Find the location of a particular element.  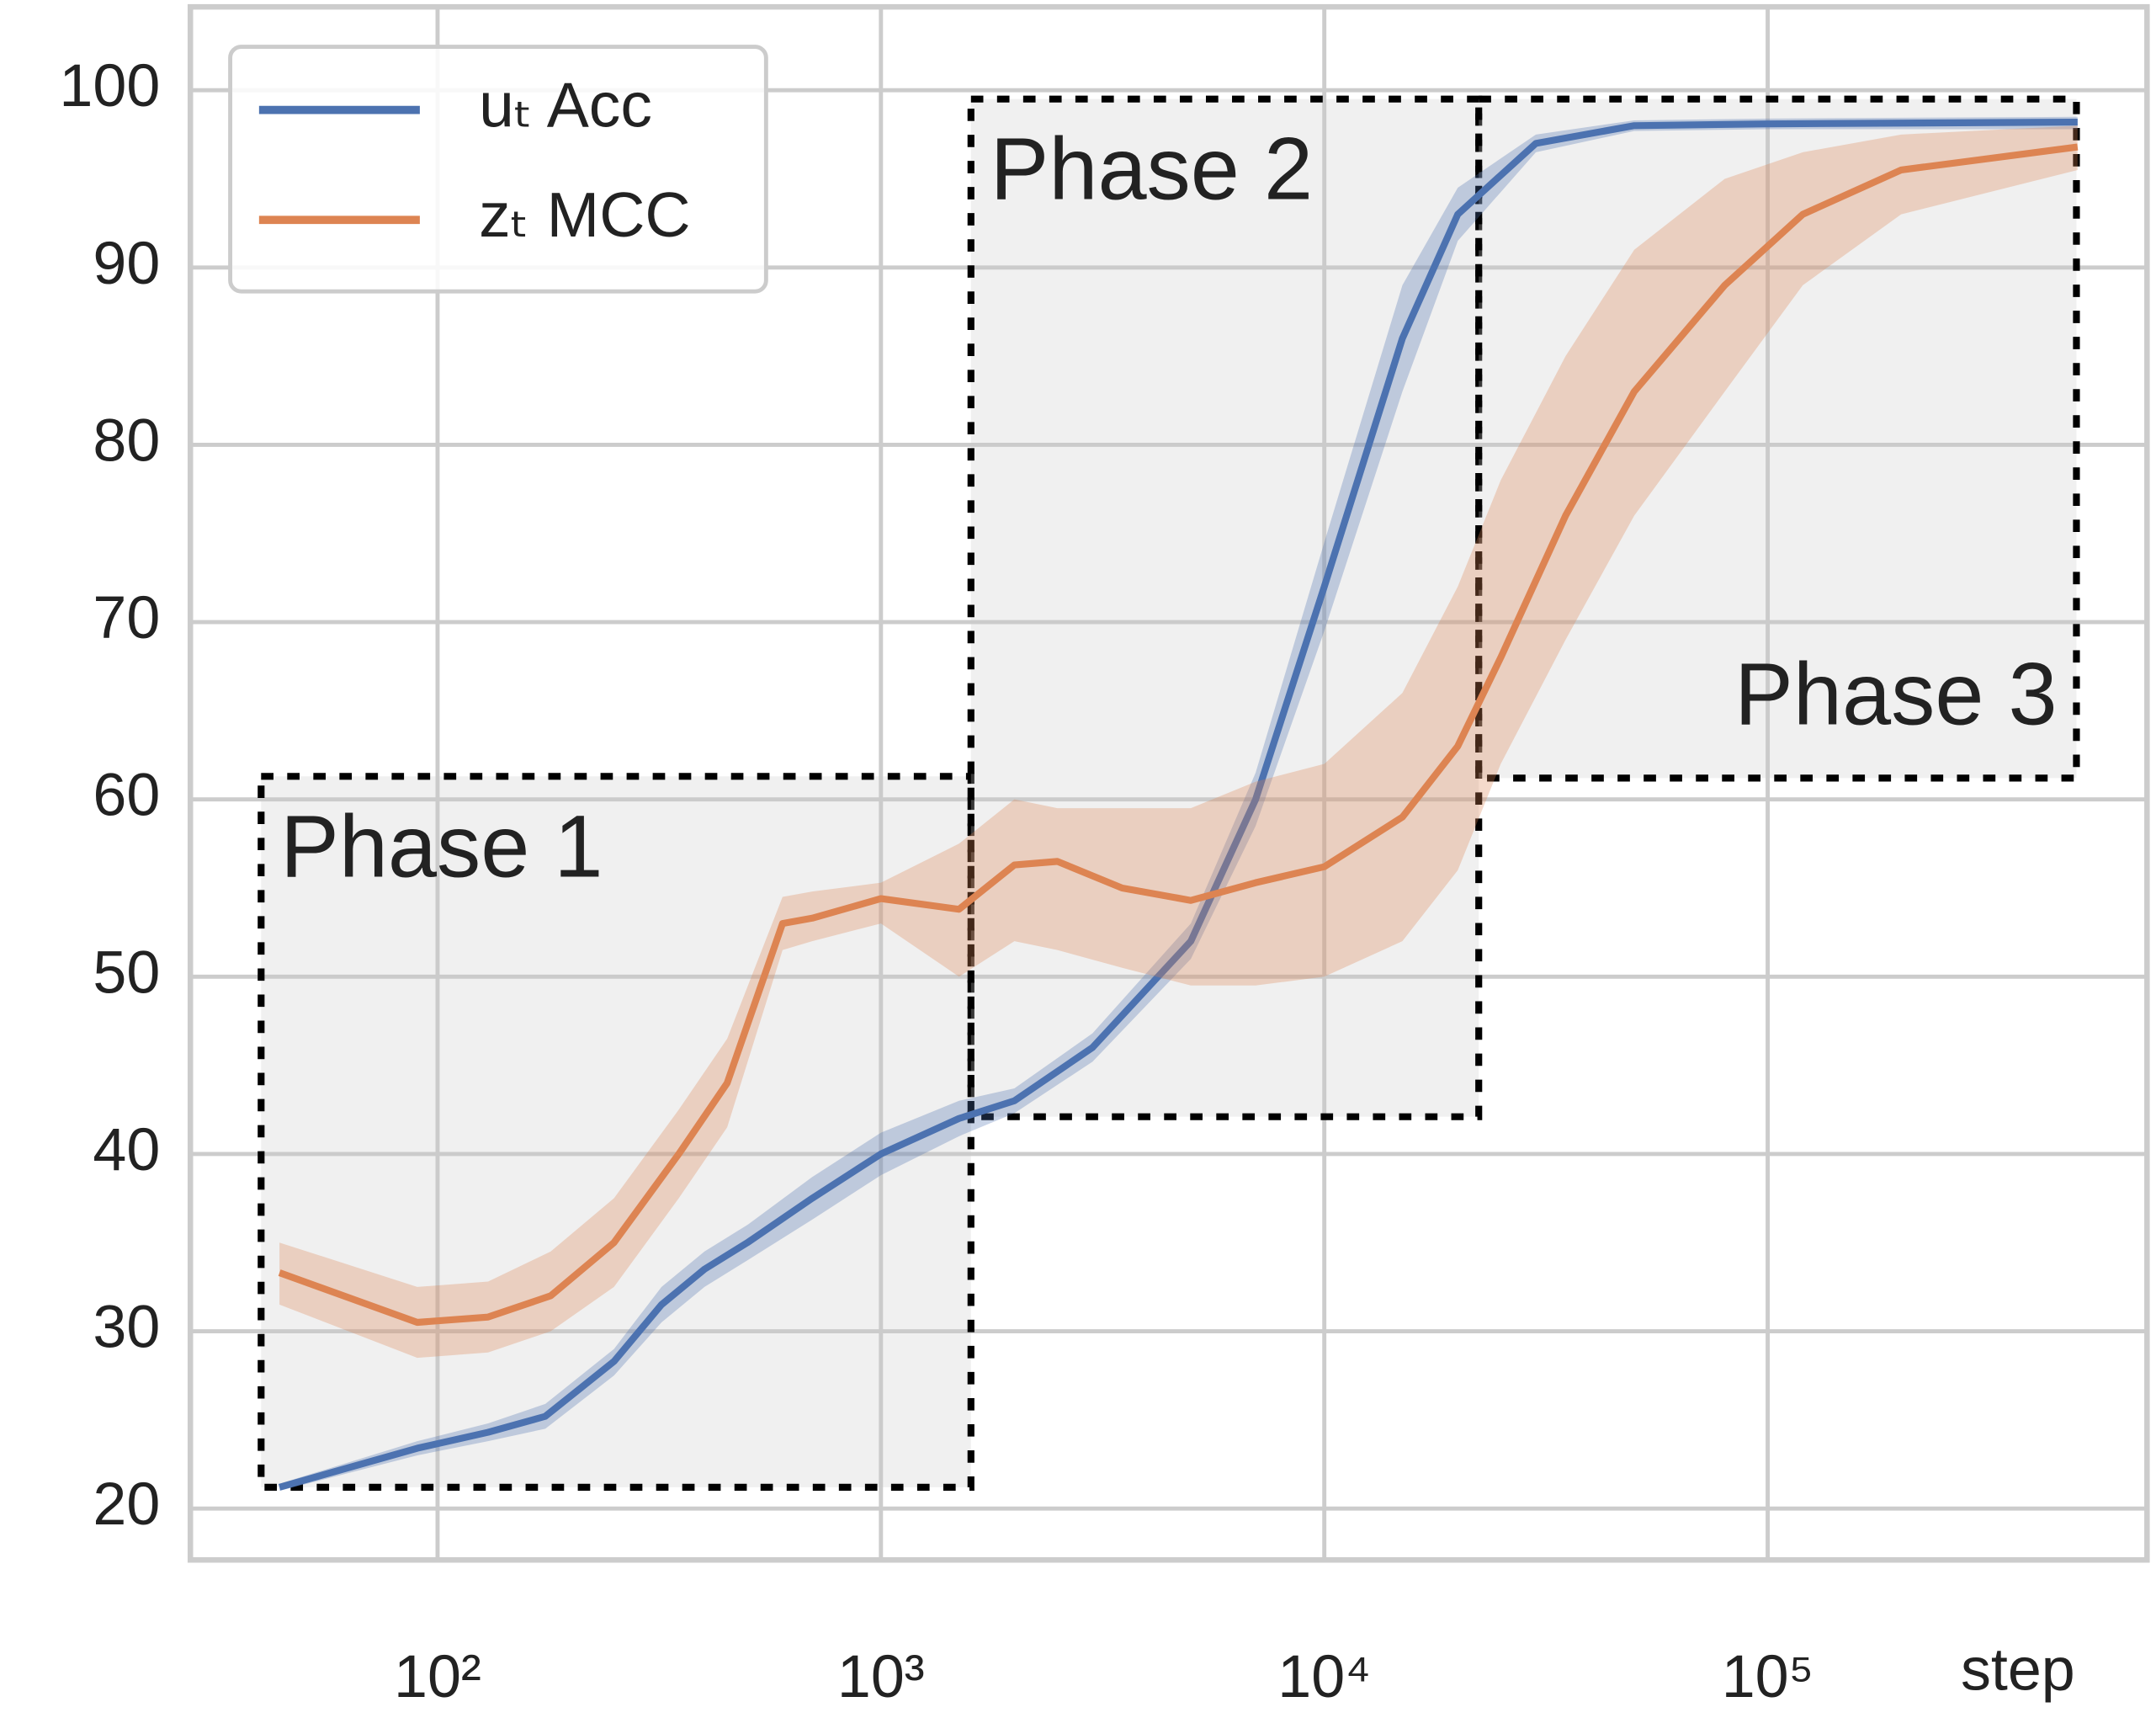

y-tick-label: 90 is located at coordinates (126, 263).